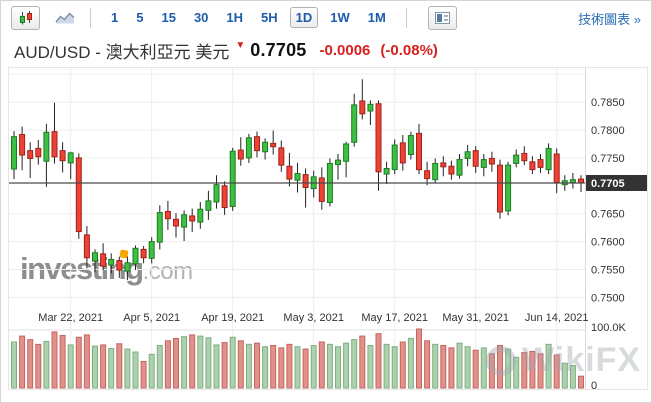  Describe the element at coordinates (201, 17) in the screenshot. I see `timeframe-30-button: 30` at that location.